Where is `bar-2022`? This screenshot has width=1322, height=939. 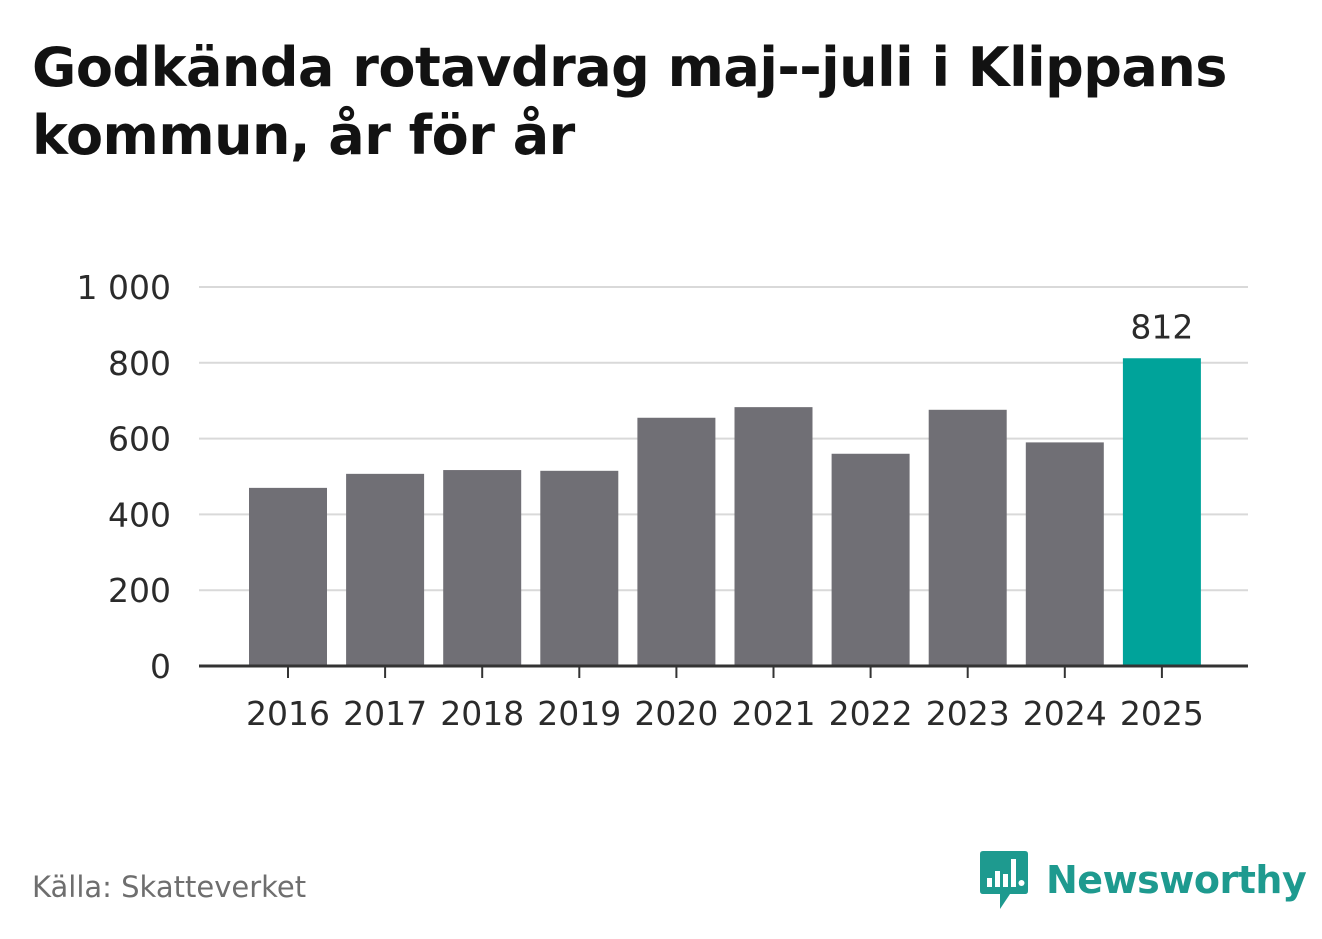
bar-2022 is located at coordinates (870, 559).